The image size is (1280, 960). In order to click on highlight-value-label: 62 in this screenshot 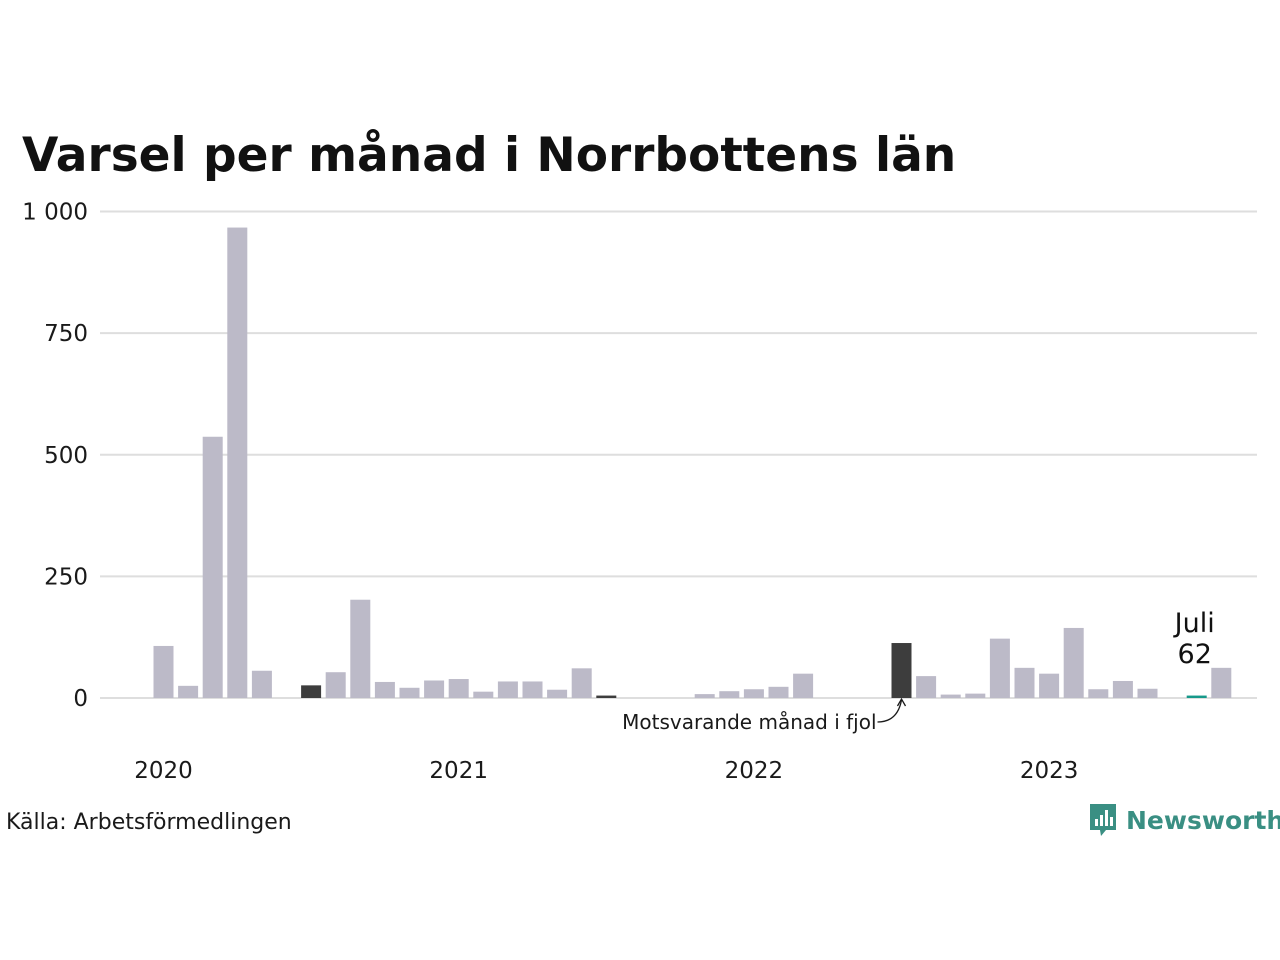, I will do `click(1195, 654)`.